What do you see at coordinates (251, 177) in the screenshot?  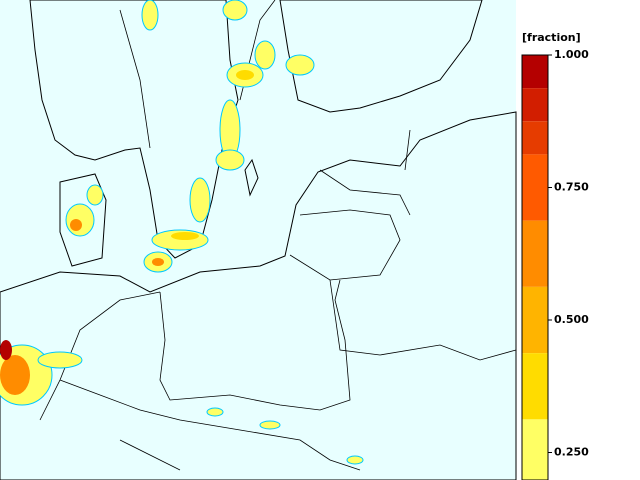 I see `gotland` at bounding box center [251, 177].